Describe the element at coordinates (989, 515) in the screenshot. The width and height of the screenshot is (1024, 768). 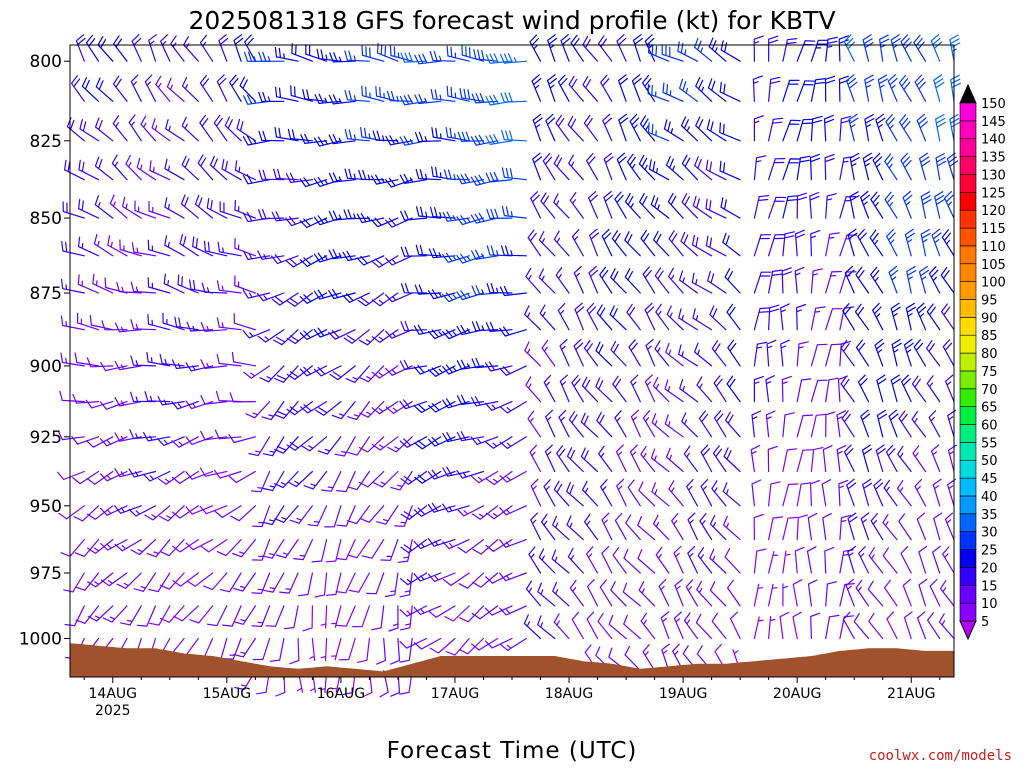
I see `colorbar-label: 35` at that location.